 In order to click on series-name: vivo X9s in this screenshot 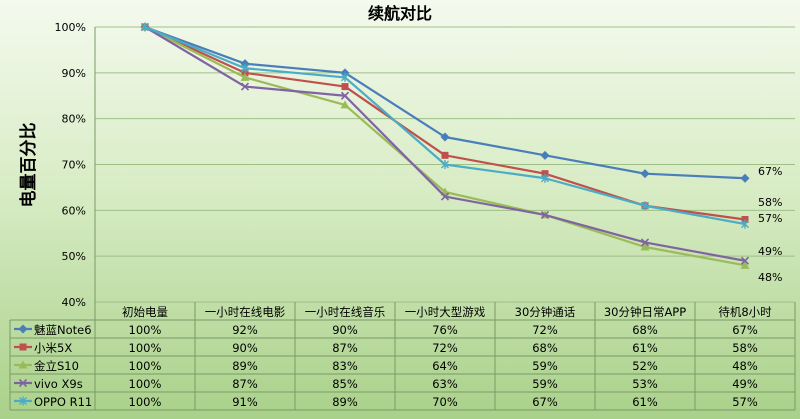, I will do `click(58, 384)`.